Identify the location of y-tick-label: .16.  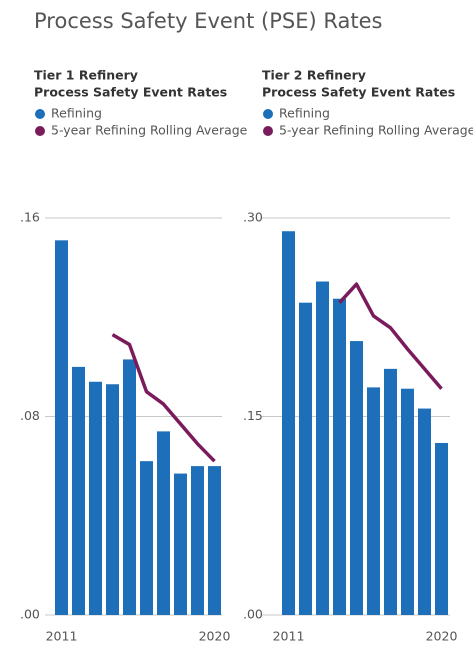
(30, 217).